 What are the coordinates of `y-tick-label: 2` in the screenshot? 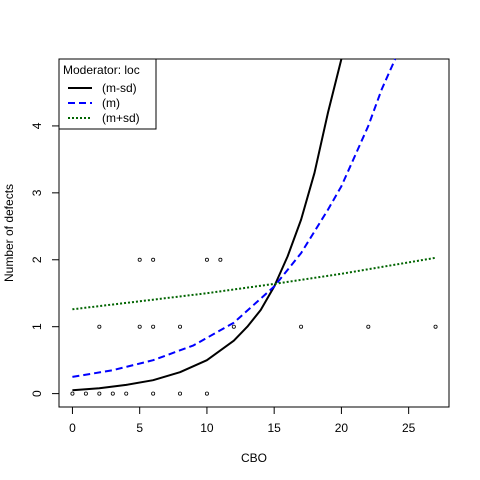 It's located at (37, 259).